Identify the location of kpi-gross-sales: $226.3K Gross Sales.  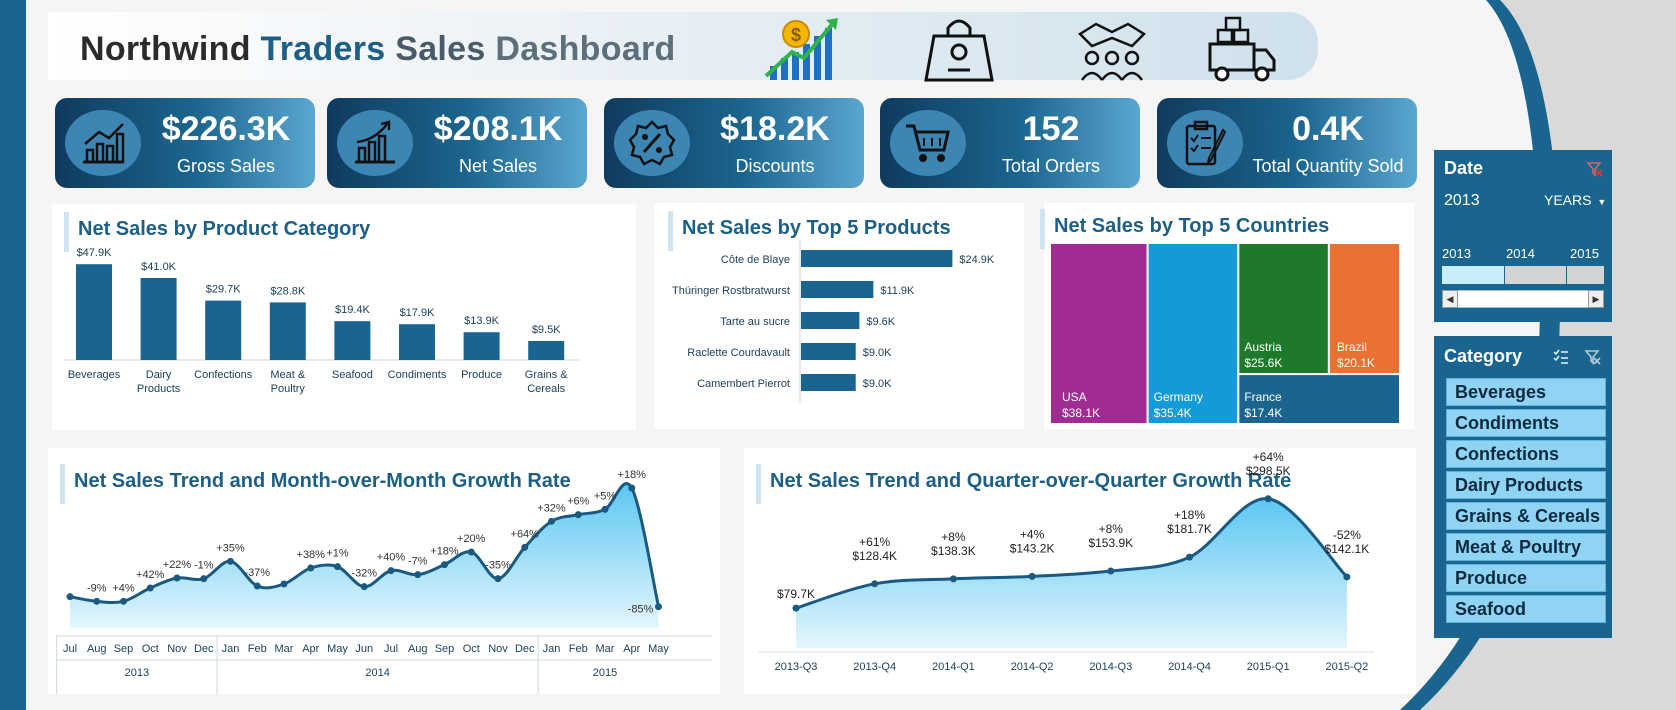
(185, 143).